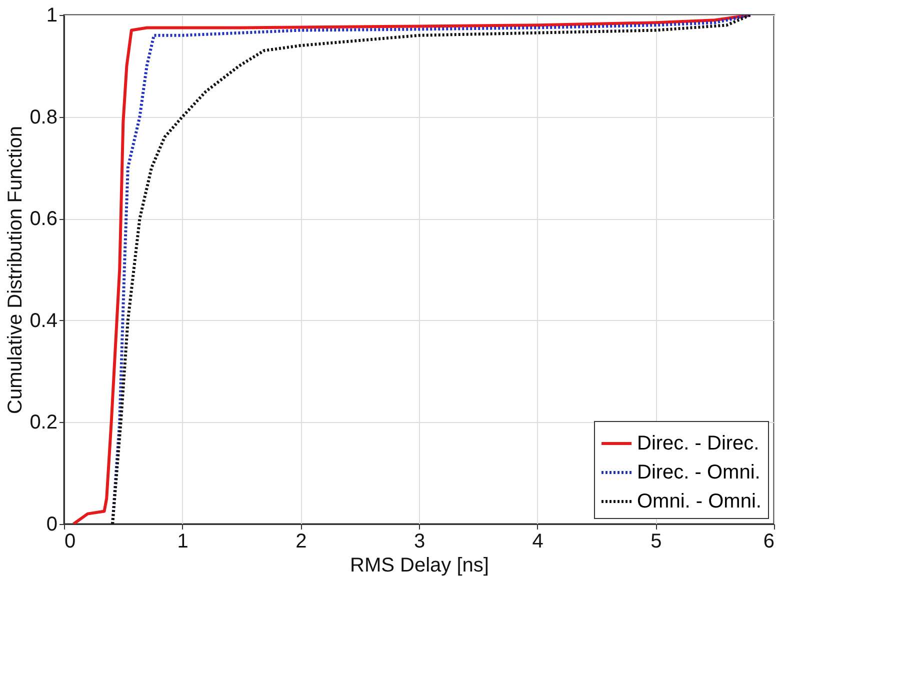 The image size is (911, 680). I want to click on x-tick-label: 1, so click(182, 541).